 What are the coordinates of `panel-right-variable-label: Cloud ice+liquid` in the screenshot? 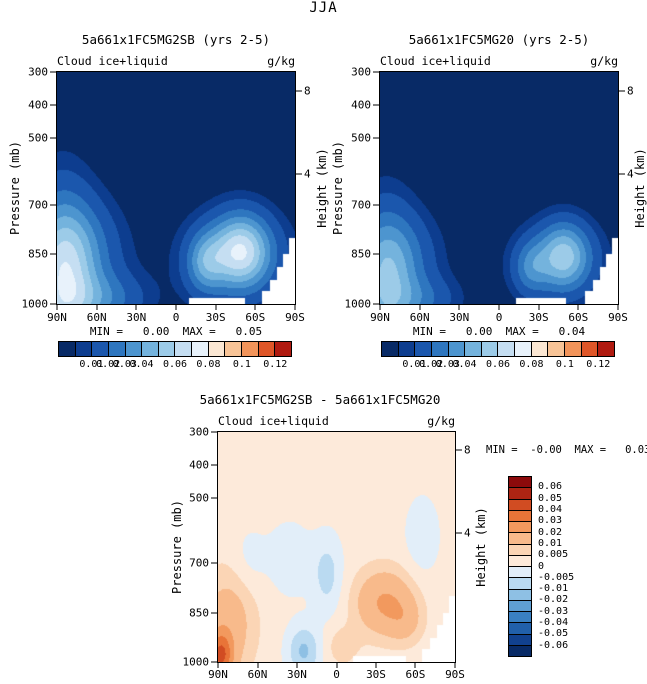 It's located at (435, 61).